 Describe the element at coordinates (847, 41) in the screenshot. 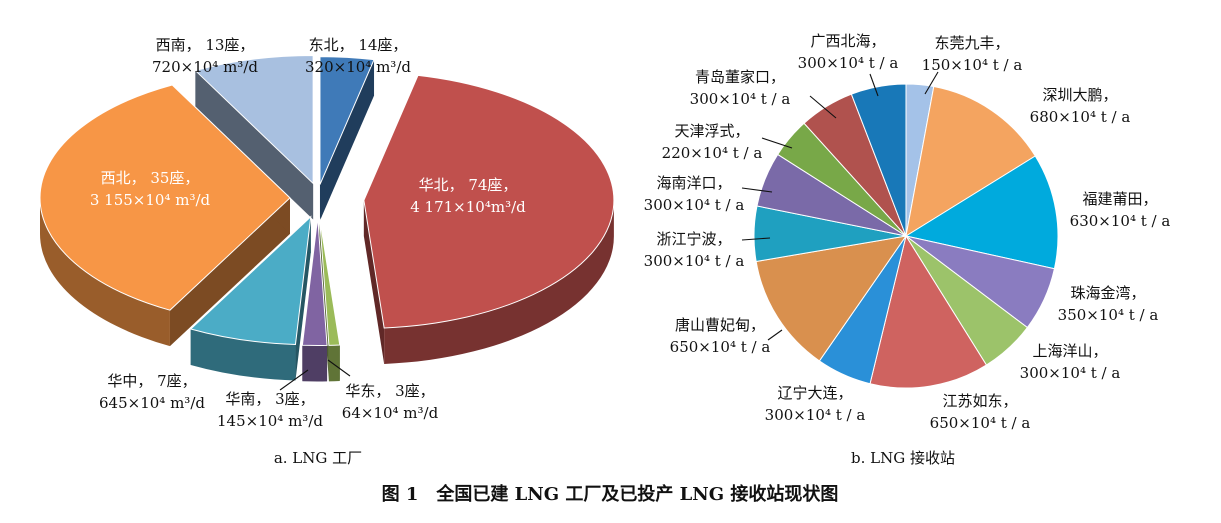

I see `terminal-label-name: 广西北海，` at that location.